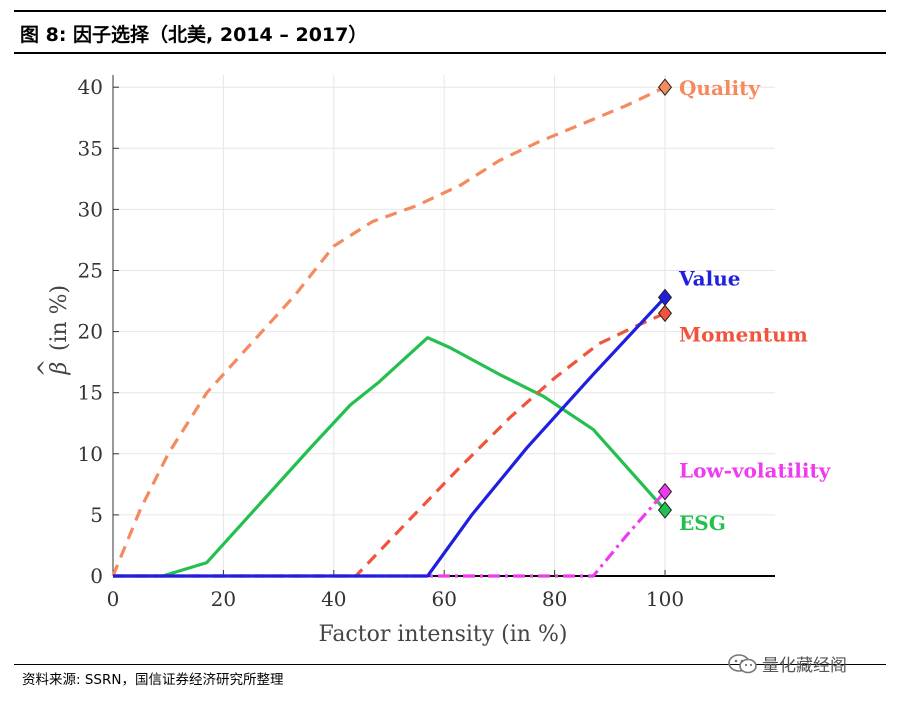 The height and width of the screenshot is (703, 899). I want to click on series-label-momentum: Momentum, so click(743, 334).